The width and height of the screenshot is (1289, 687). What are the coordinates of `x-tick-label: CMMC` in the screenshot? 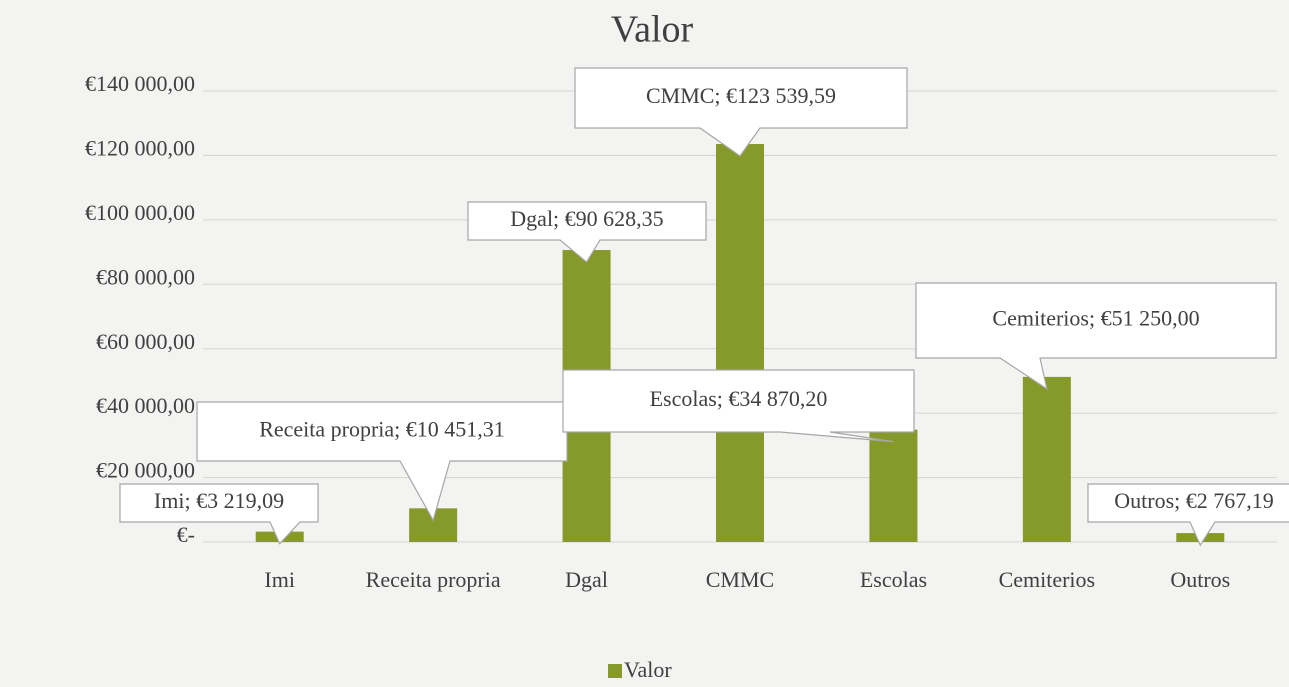 It's located at (740, 579).